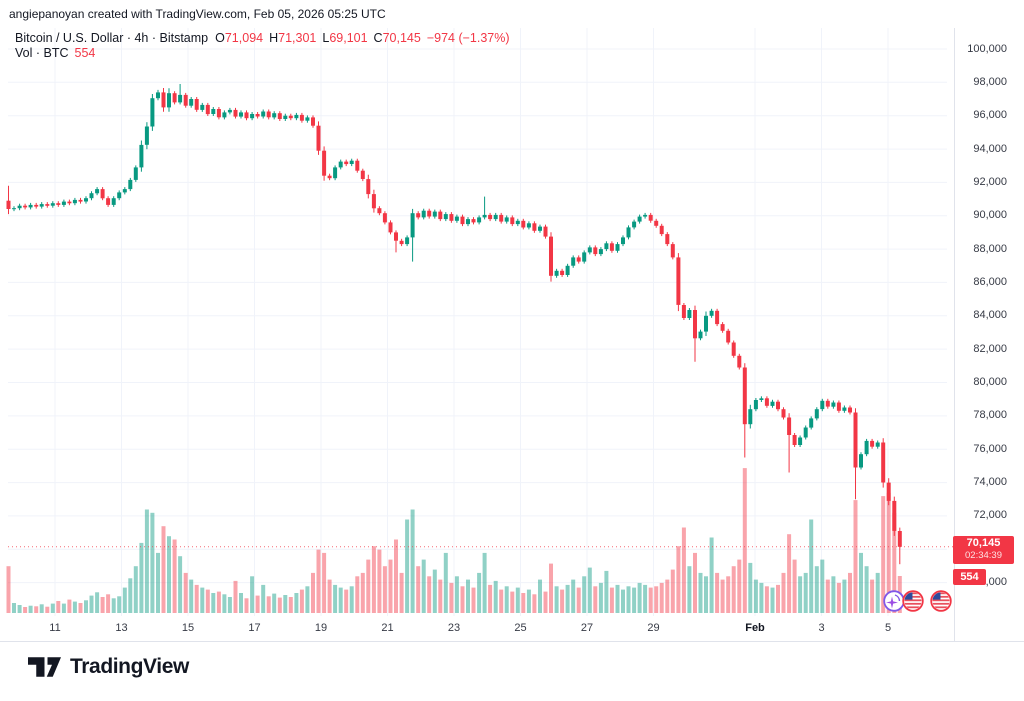 Image resolution: width=1024 pixels, height=701 pixels. I want to click on volume-row-value: 554, so click(85, 53).